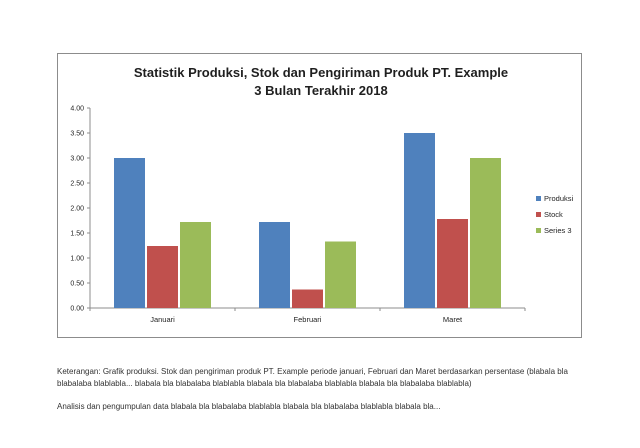 Image resolution: width=640 pixels, height=448 pixels. I want to click on y-tick-label: 3.00, so click(77, 159).